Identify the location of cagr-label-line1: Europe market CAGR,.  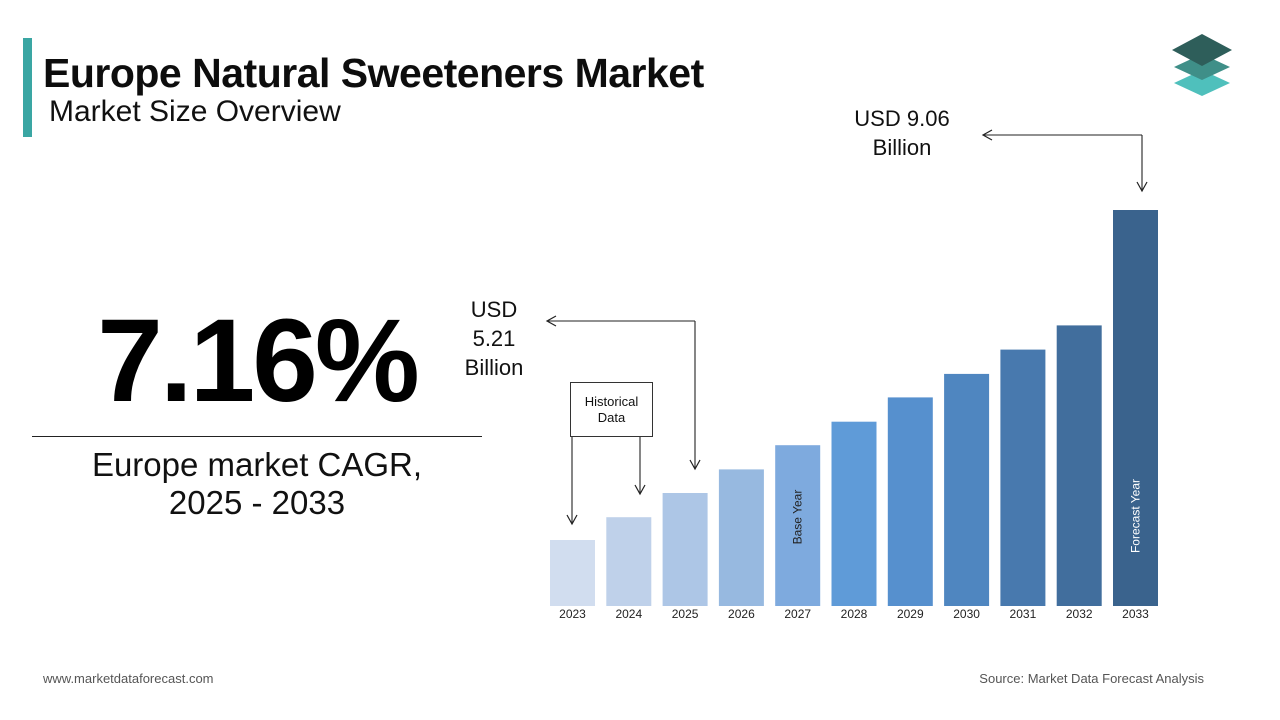
(257, 464).